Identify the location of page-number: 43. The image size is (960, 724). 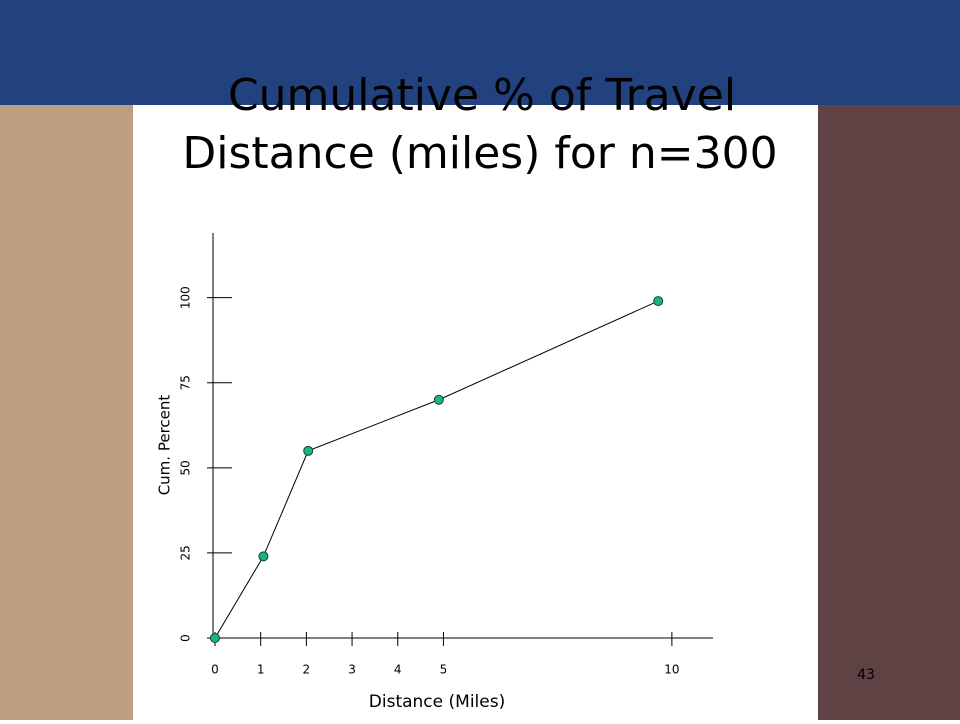
(866, 675).